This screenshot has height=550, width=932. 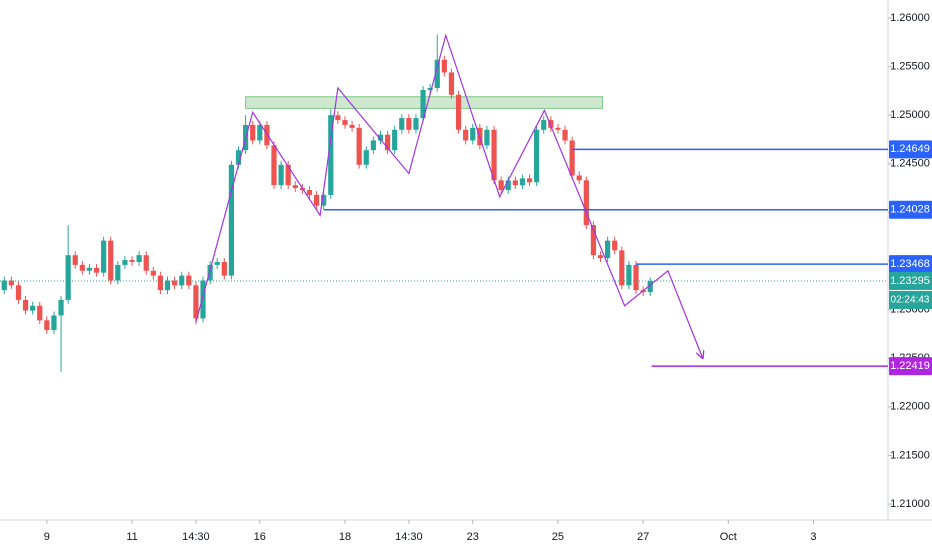 What do you see at coordinates (473, 537) in the screenshot?
I see `x-tick-label: 23` at bounding box center [473, 537].